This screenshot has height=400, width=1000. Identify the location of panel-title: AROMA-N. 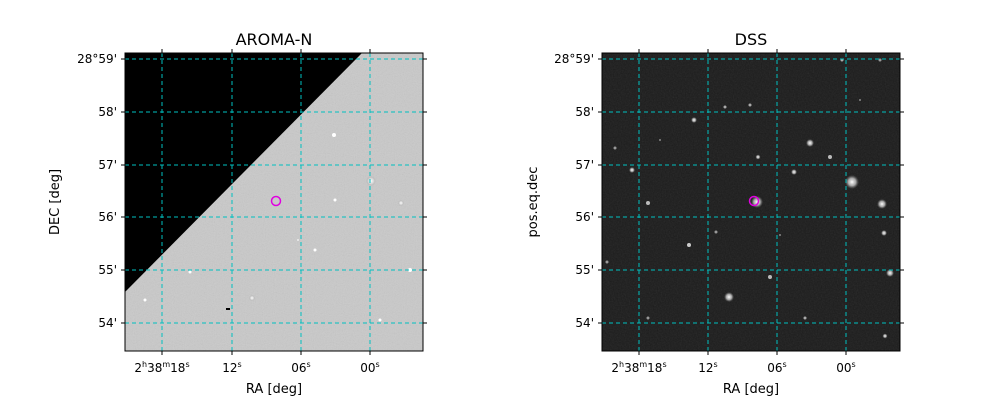
(274, 39).